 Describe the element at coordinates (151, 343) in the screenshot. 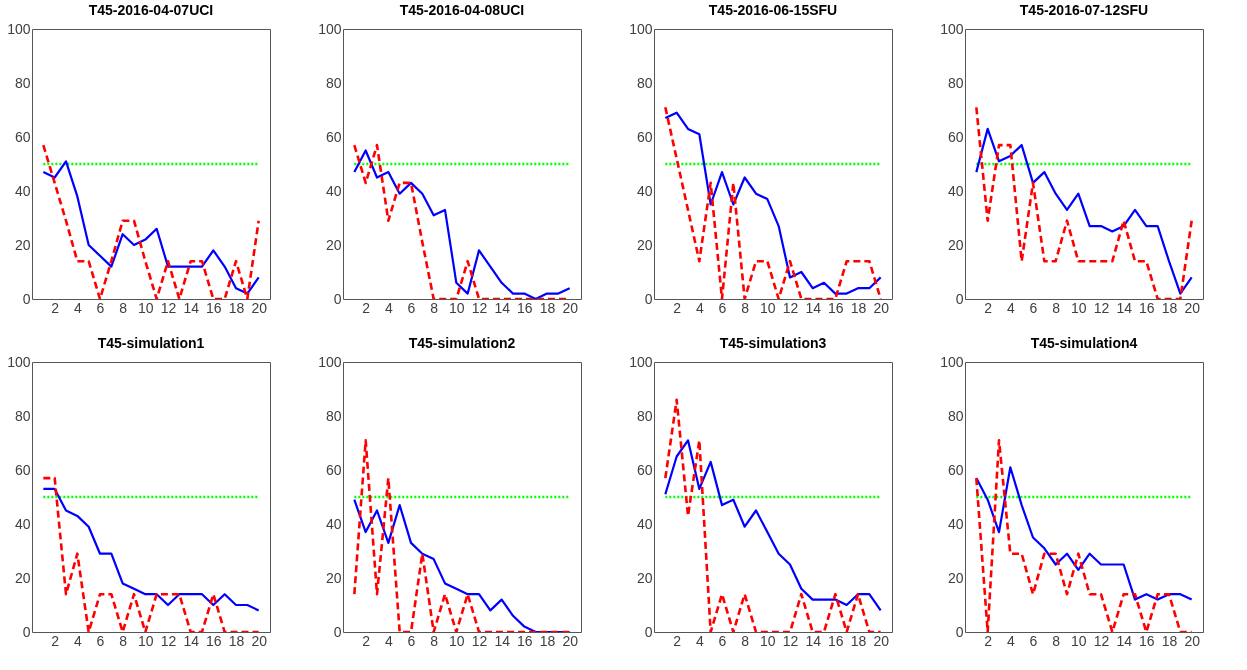

I see `chart-title: T45-simulation1` at that location.